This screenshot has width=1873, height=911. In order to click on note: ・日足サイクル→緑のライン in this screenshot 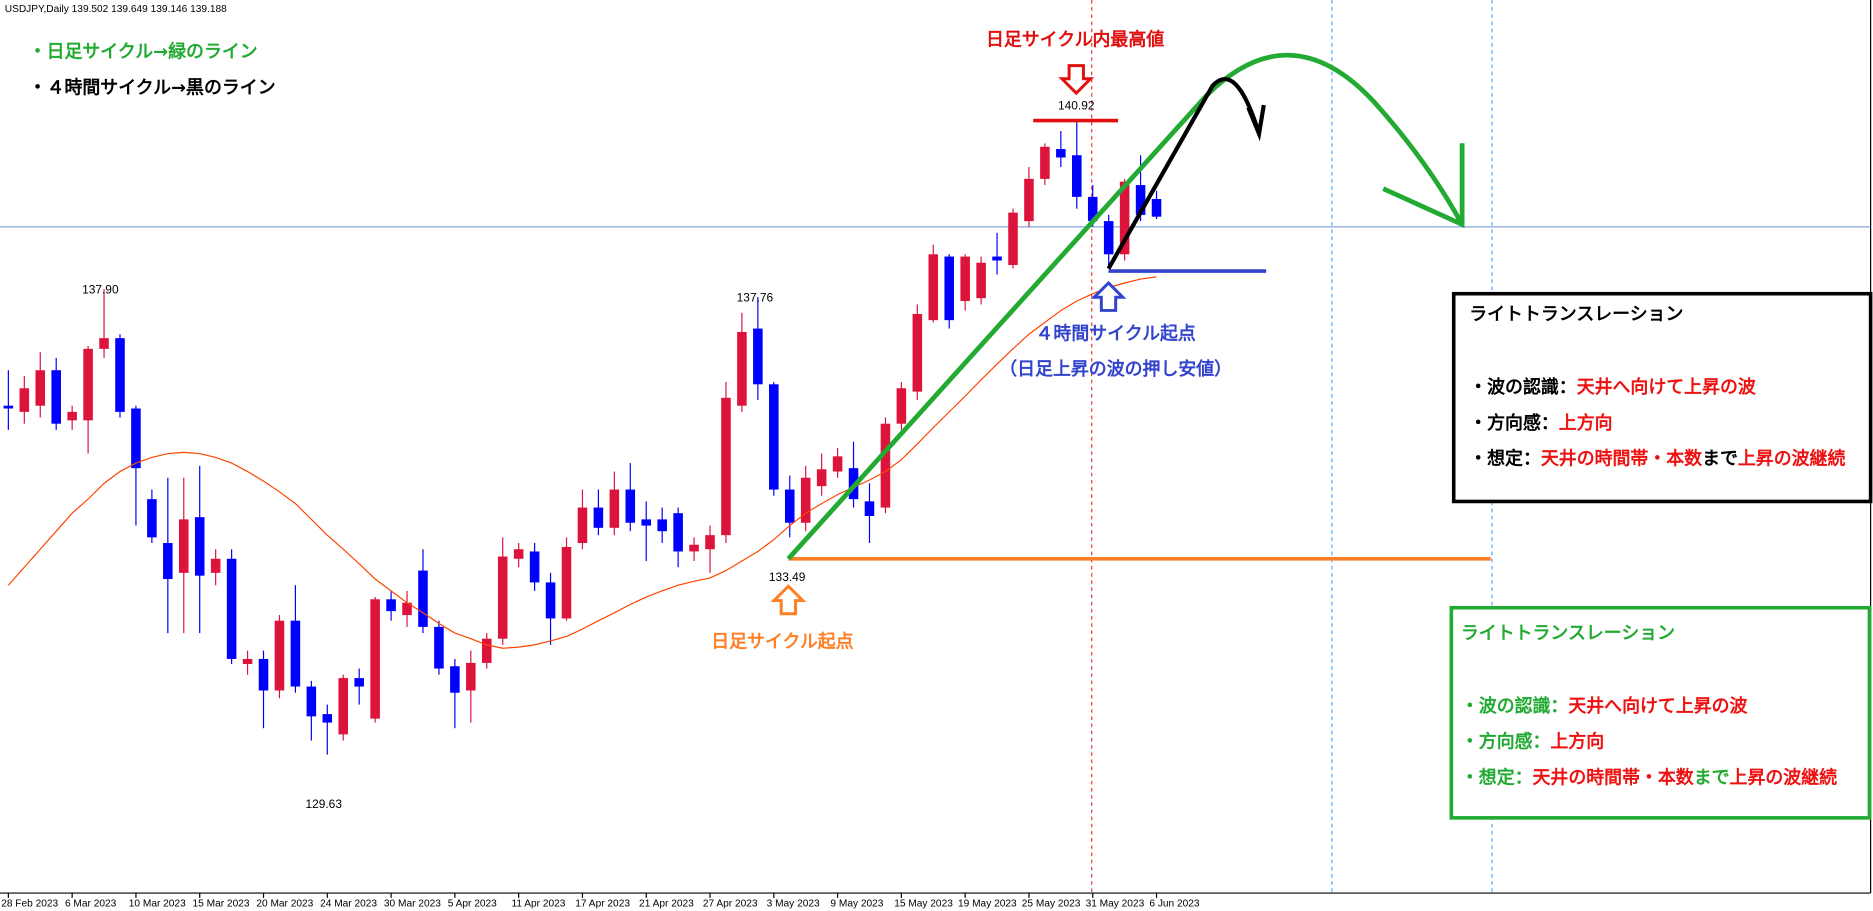, I will do `click(143, 52)`.